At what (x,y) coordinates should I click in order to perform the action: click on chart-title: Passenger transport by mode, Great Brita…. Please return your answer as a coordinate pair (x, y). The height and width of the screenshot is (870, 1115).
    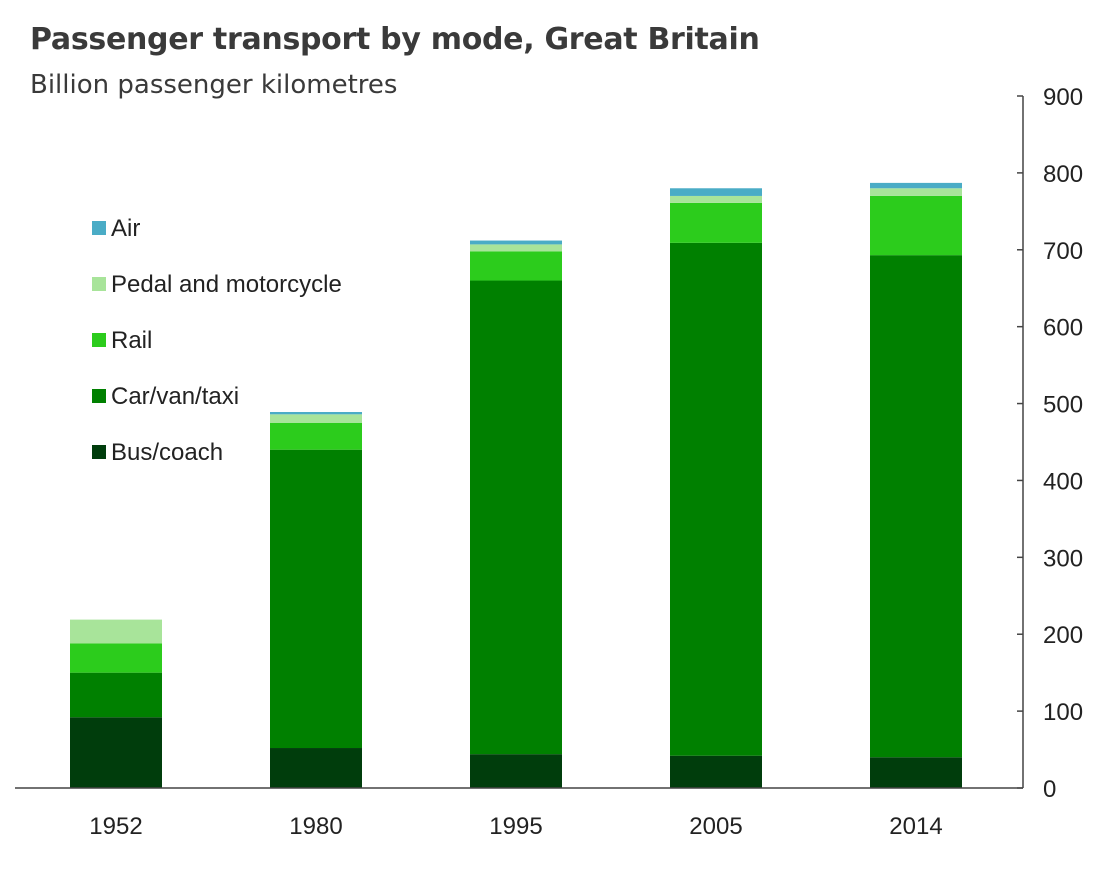
    Looking at the image, I should click on (395, 39).